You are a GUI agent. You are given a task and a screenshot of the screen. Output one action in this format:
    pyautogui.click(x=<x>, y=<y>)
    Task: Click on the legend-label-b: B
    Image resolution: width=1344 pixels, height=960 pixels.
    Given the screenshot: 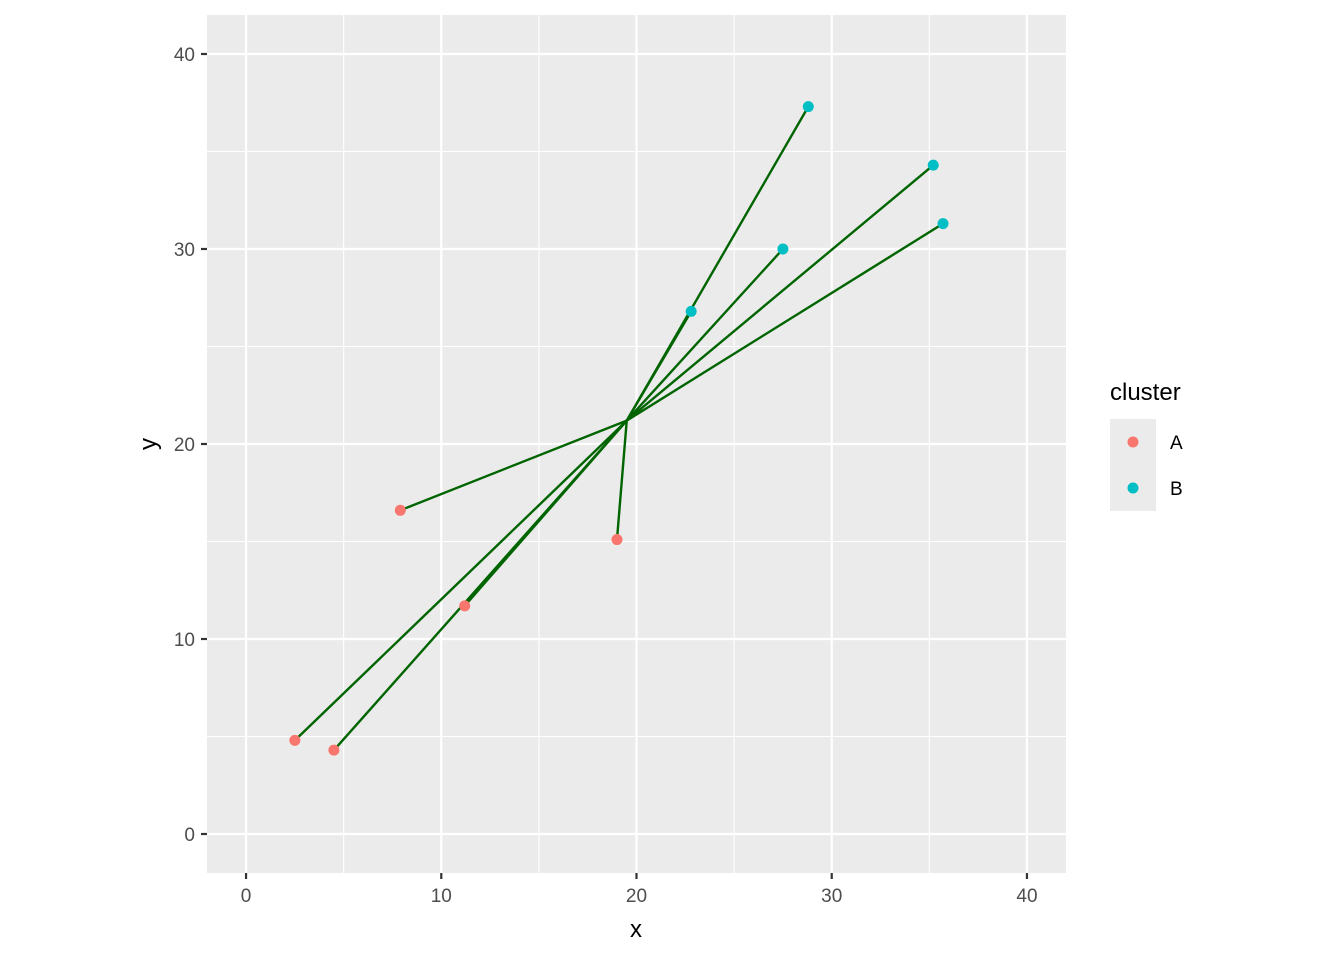 What is the action you would take?
    pyautogui.click(x=1176, y=489)
    